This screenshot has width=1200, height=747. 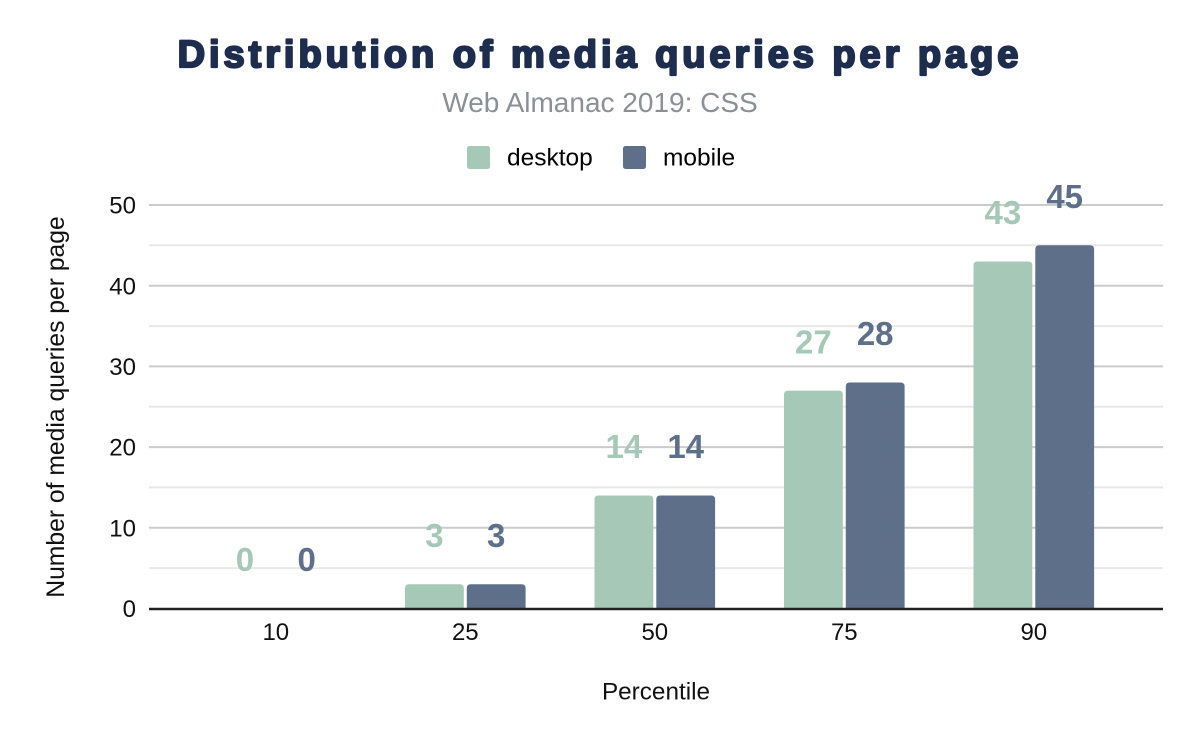 What do you see at coordinates (1003, 212) in the screenshot?
I see `svg-text: 43` at bounding box center [1003, 212].